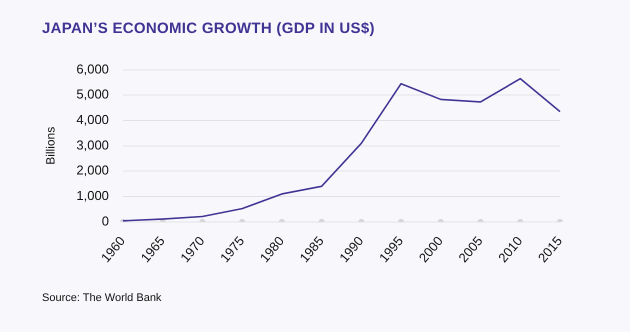  Describe the element at coordinates (105, 220) in the screenshot. I see `y-tick-label: 0` at that location.